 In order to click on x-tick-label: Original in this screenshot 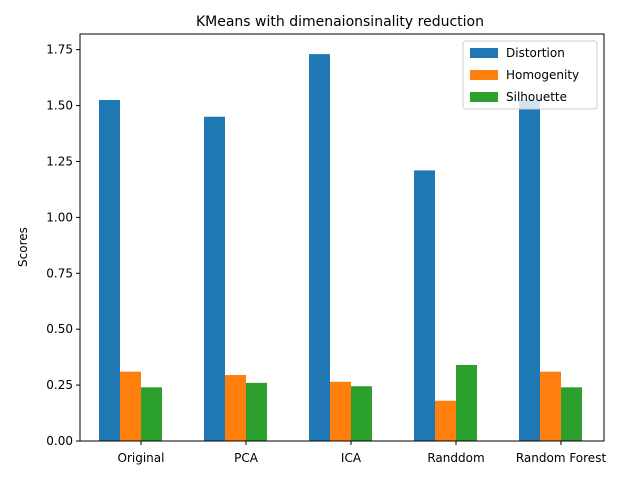, I will do `click(141, 458)`.